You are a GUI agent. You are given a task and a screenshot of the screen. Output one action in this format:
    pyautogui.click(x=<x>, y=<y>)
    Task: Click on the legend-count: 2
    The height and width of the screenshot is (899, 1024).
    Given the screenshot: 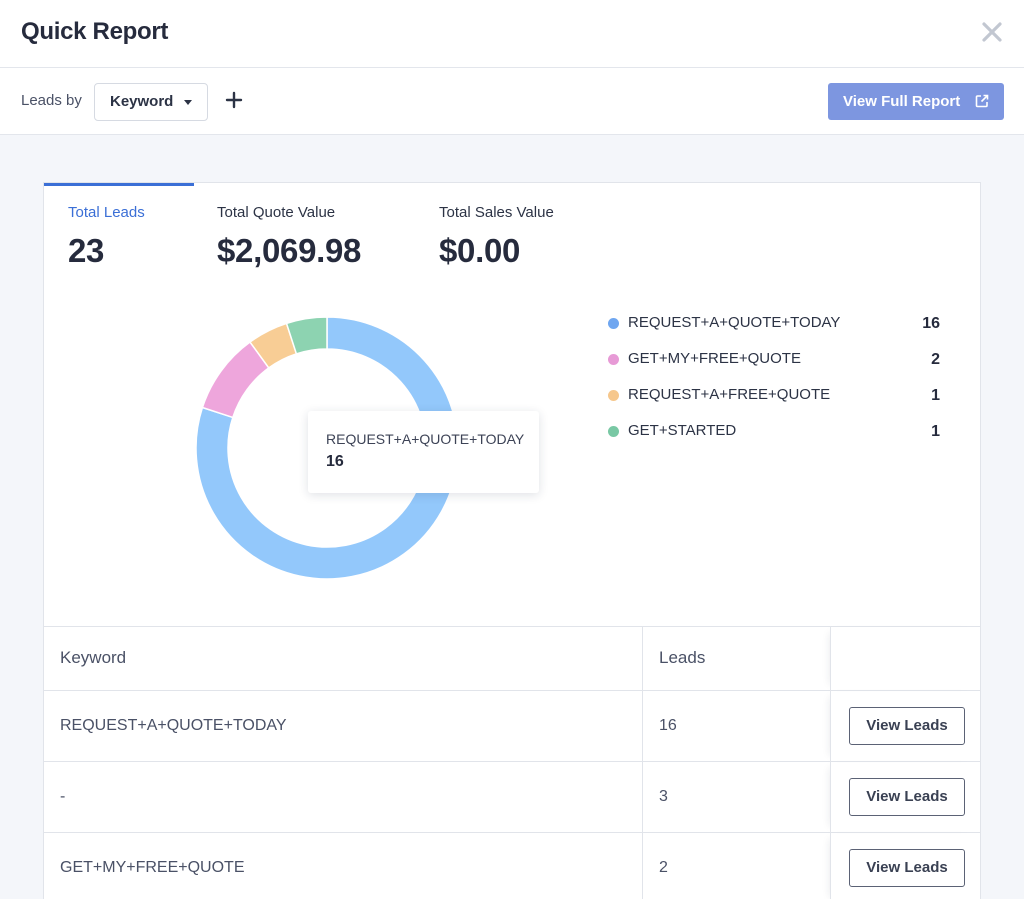 What is the action you would take?
    pyautogui.click(x=935, y=359)
    